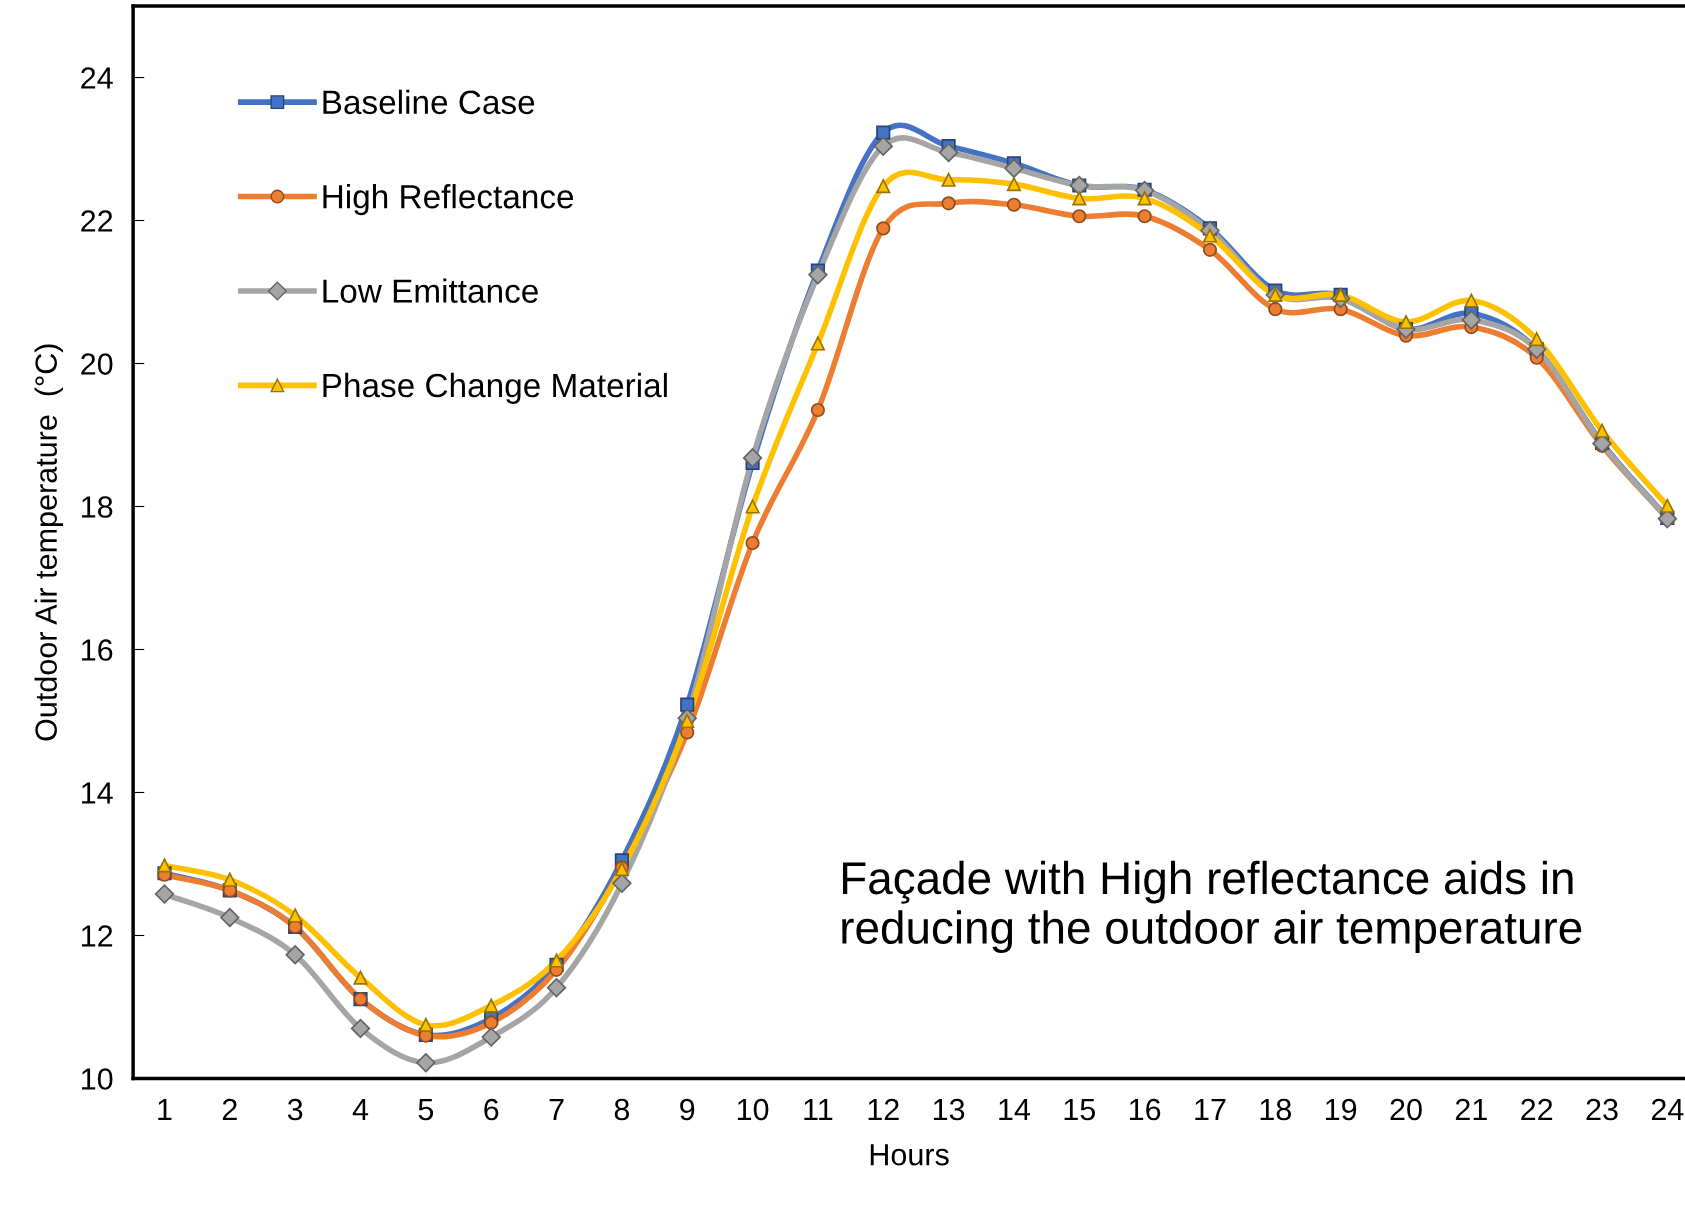 The height and width of the screenshot is (1205, 1685). Describe the element at coordinates (622, 1109) in the screenshot. I see `x-tick-label: 8` at that location.